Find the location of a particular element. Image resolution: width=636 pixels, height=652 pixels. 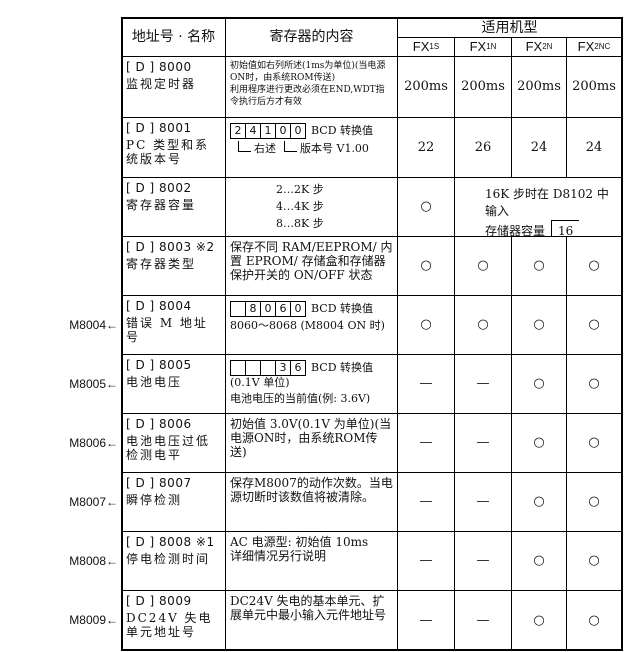

address: [ D ] 8006 is located at coordinates (159, 424).